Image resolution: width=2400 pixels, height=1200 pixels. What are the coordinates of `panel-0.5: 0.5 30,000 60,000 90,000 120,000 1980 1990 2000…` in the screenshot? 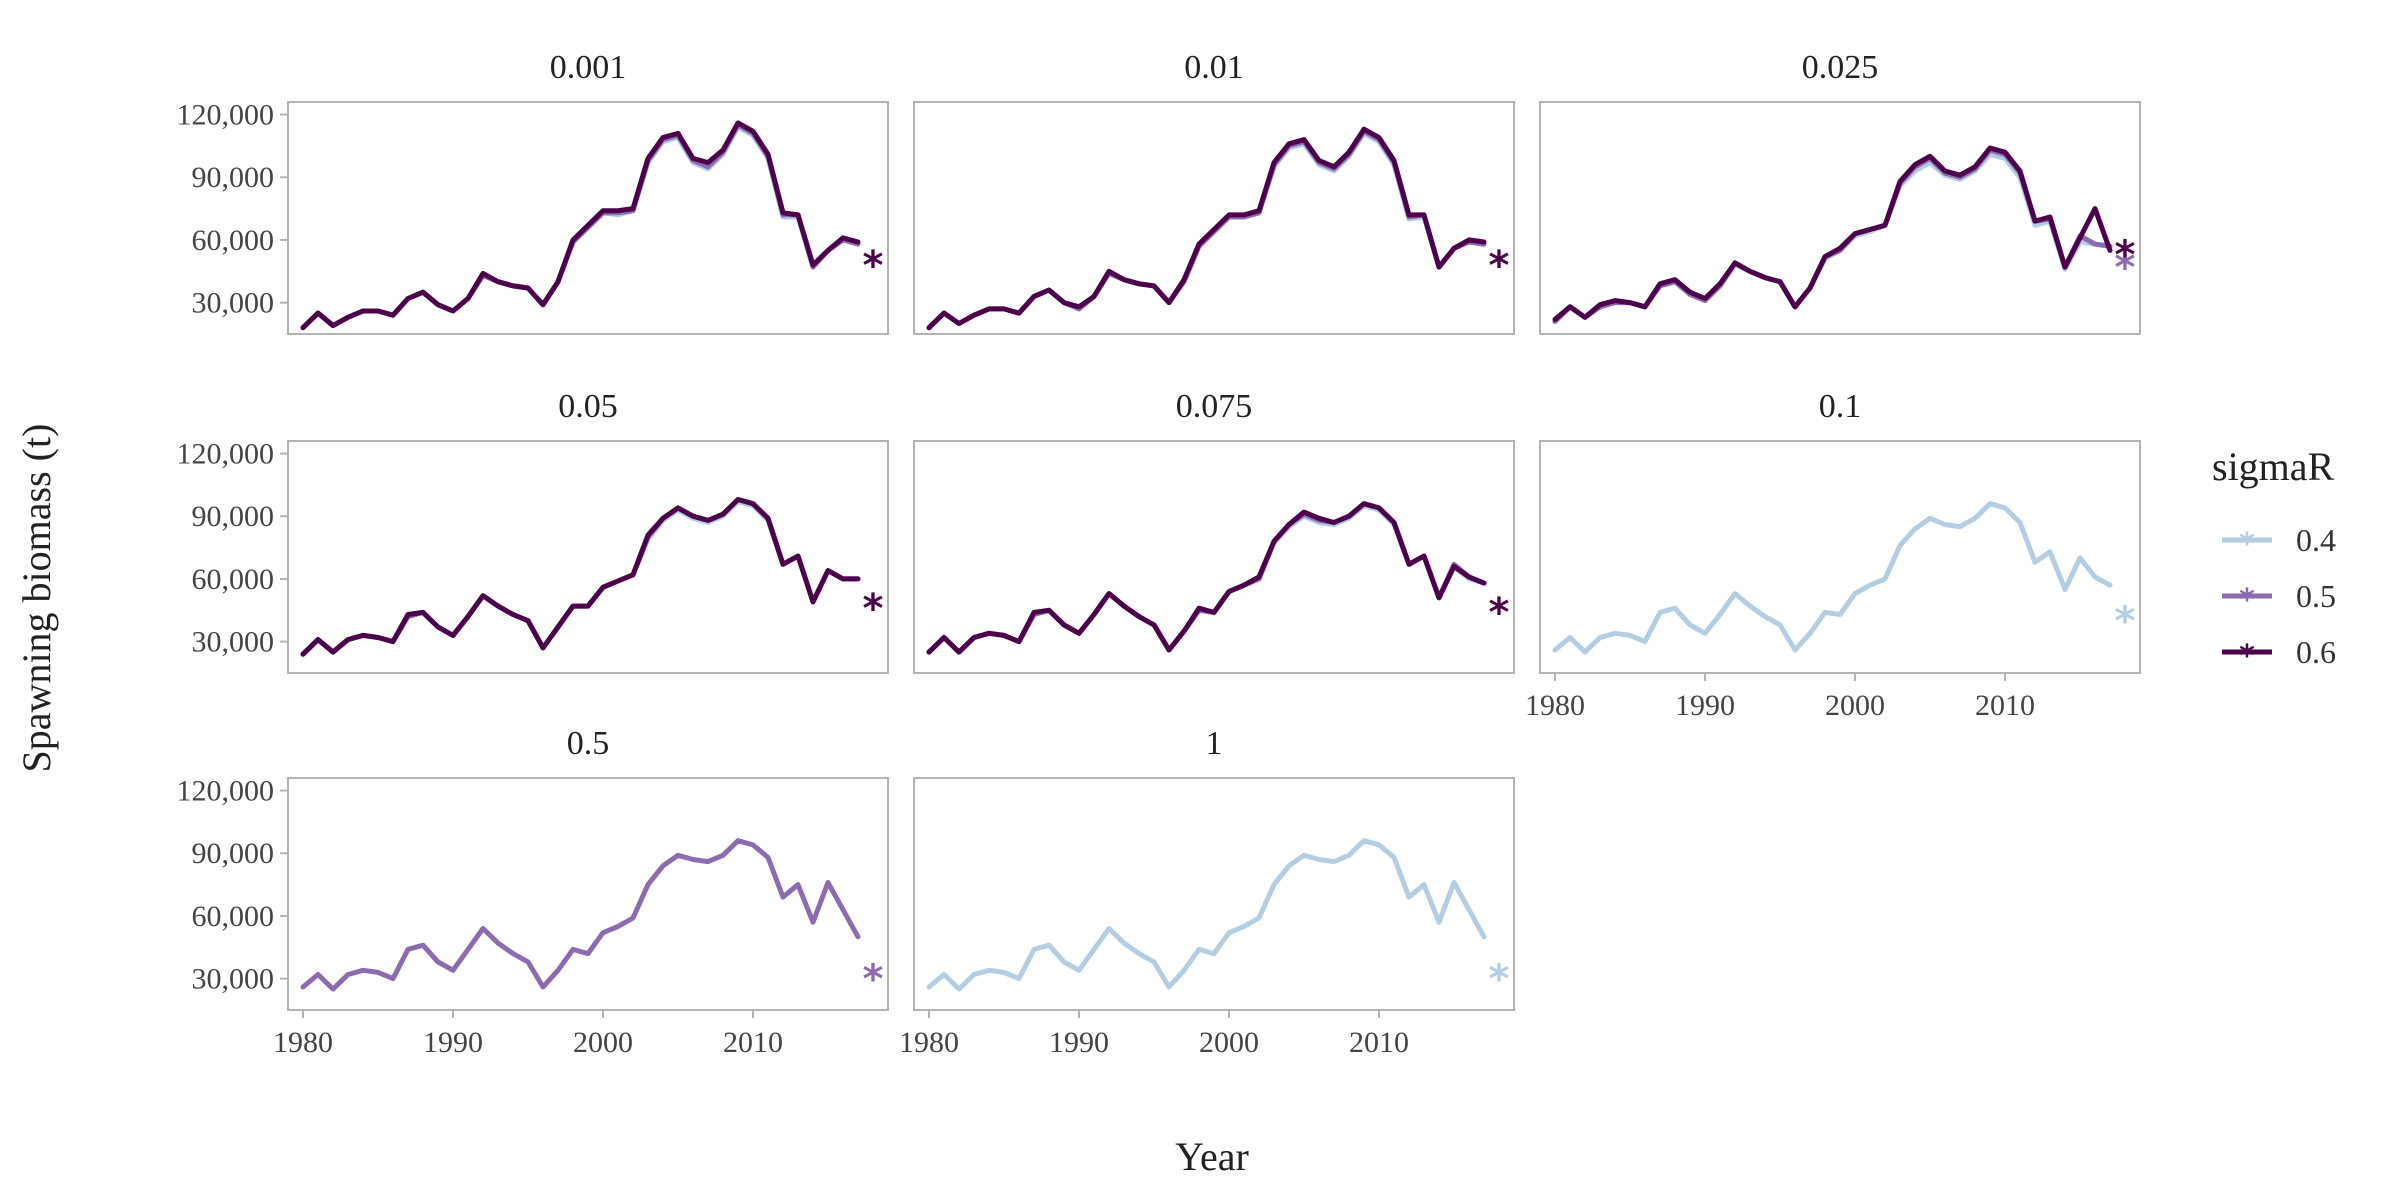 It's located at (533, 892).